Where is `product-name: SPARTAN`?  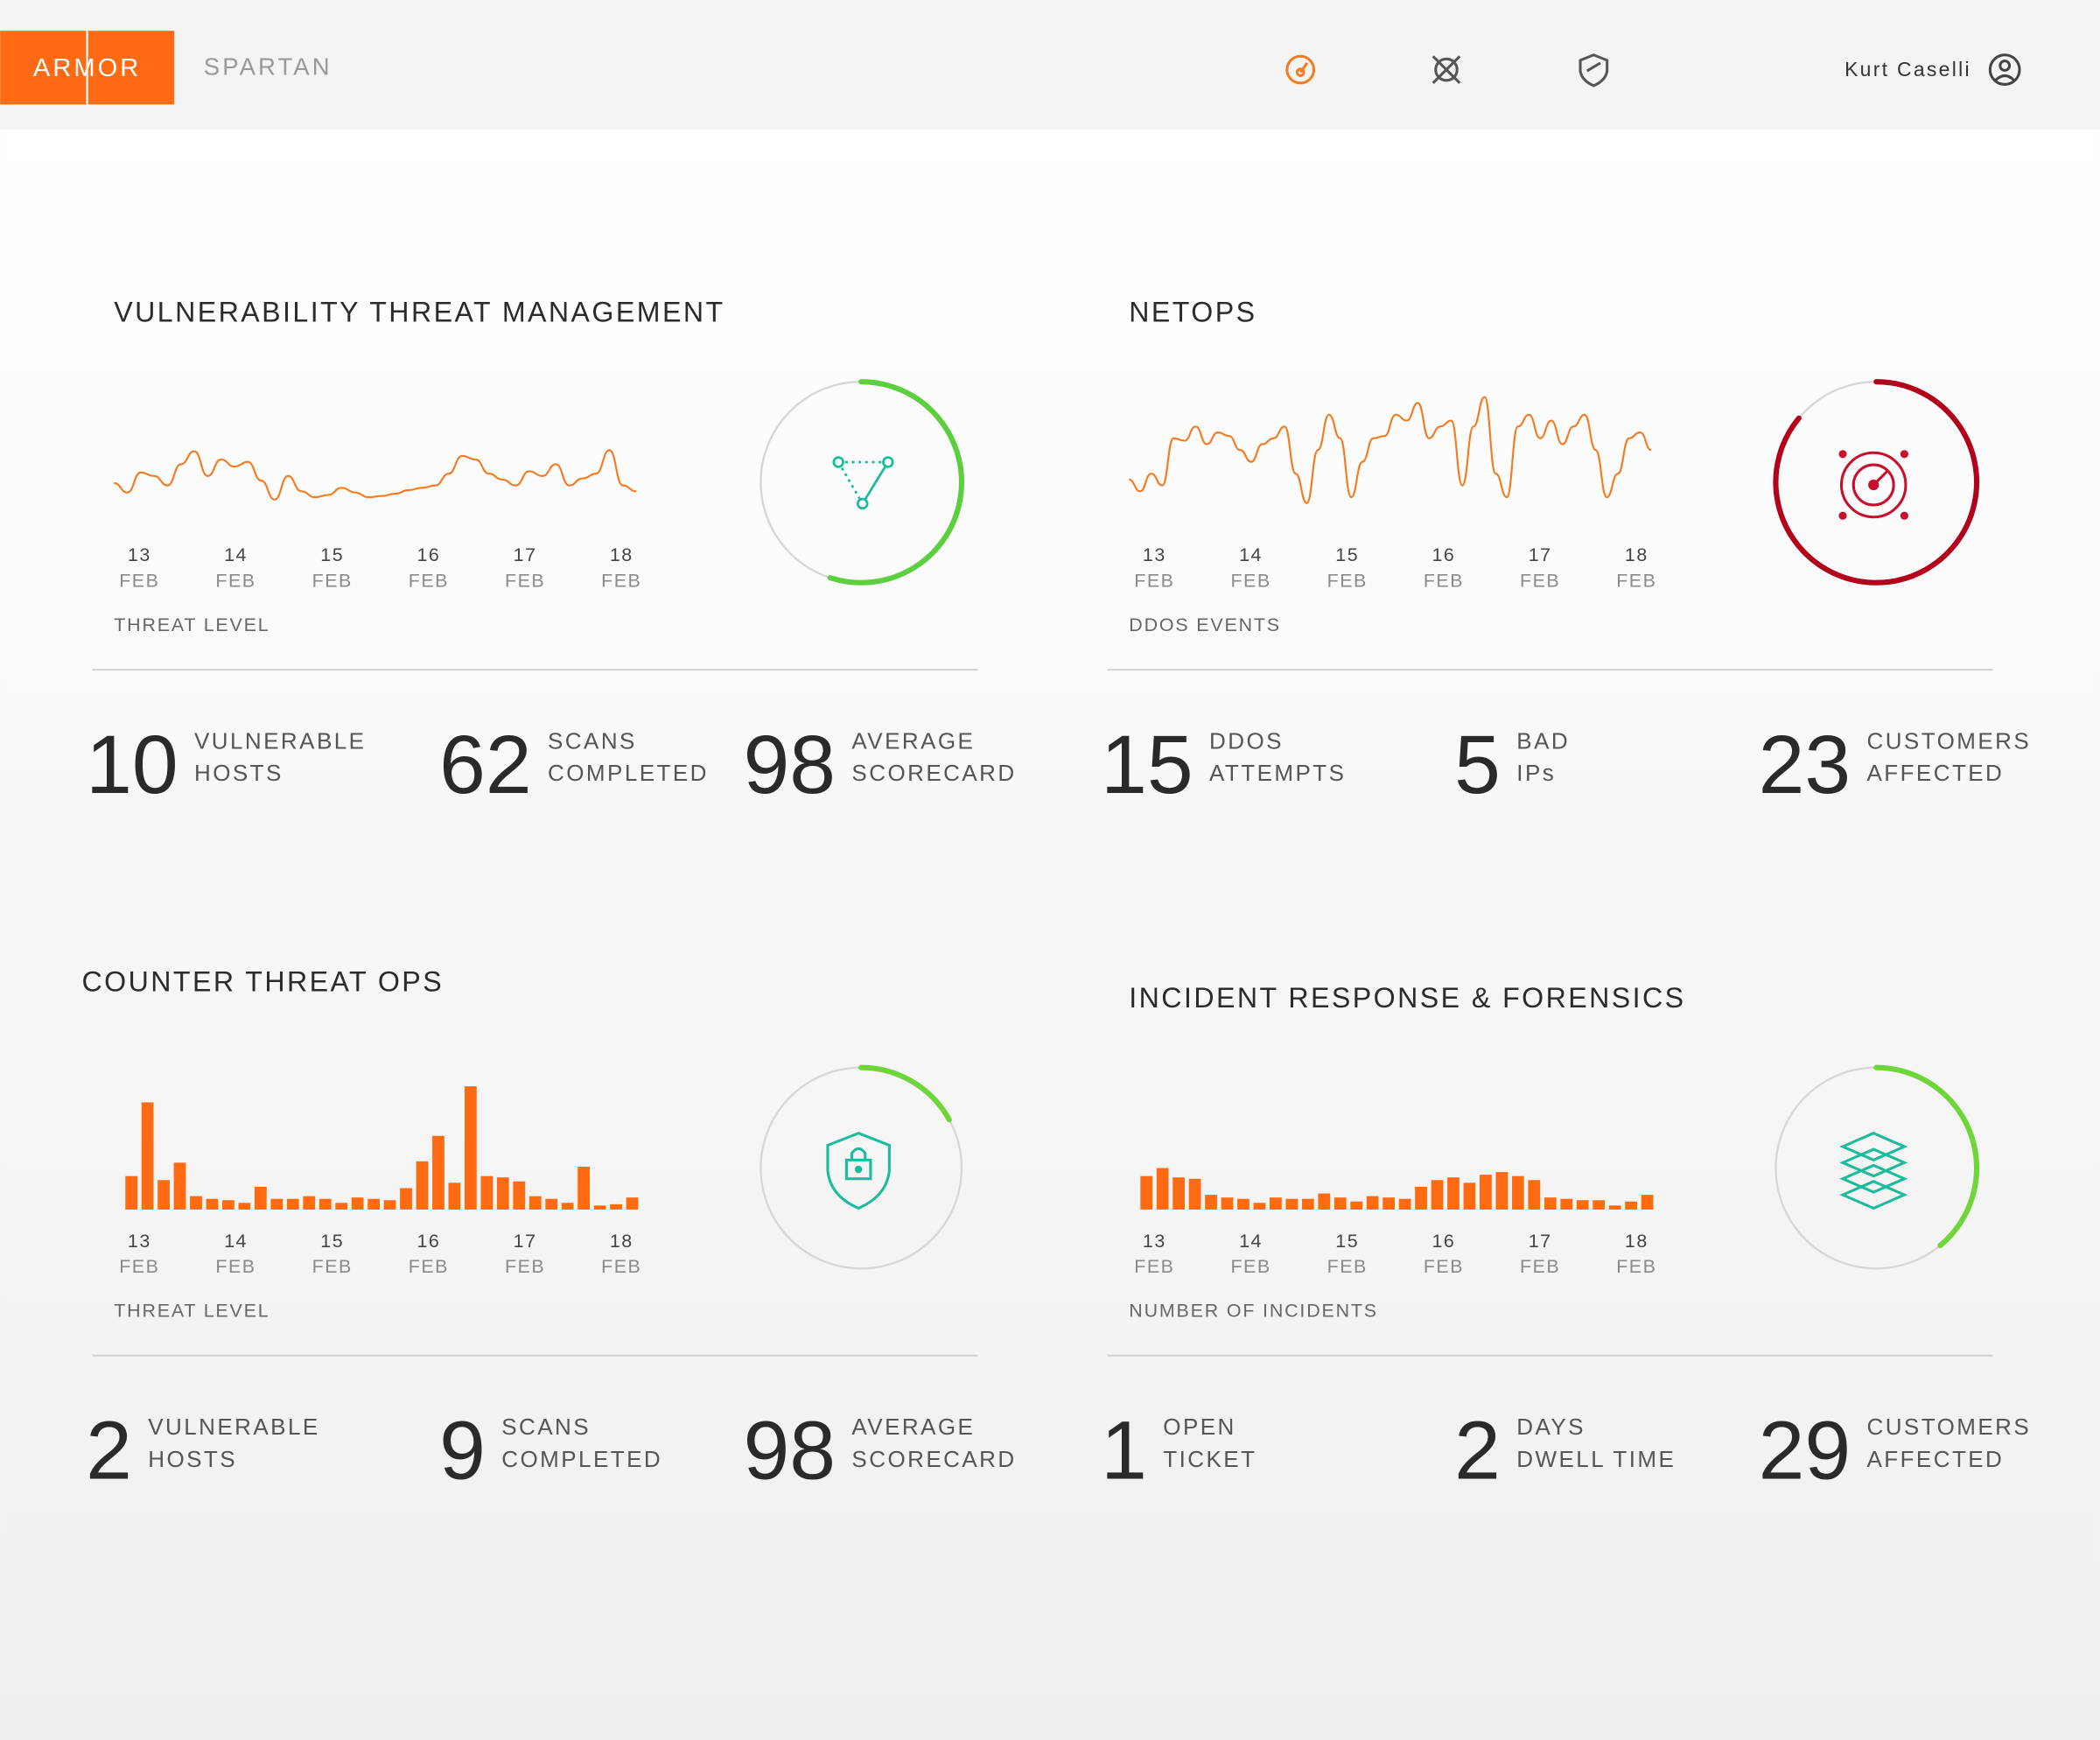 product-name: SPARTAN is located at coordinates (268, 67).